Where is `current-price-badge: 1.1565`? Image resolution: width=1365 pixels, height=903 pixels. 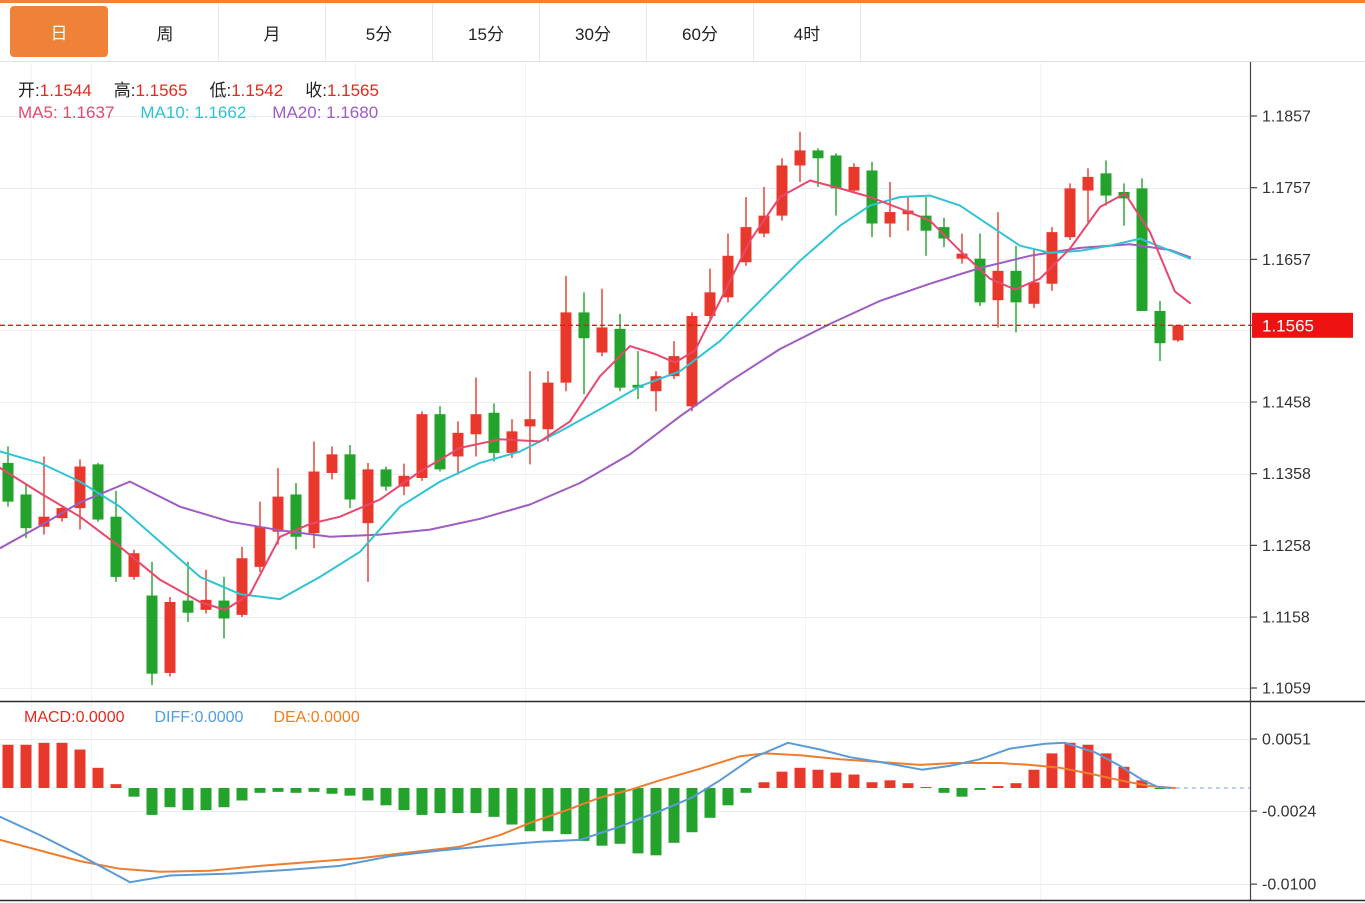
current-price-badge: 1.1565 is located at coordinates (1302, 325).